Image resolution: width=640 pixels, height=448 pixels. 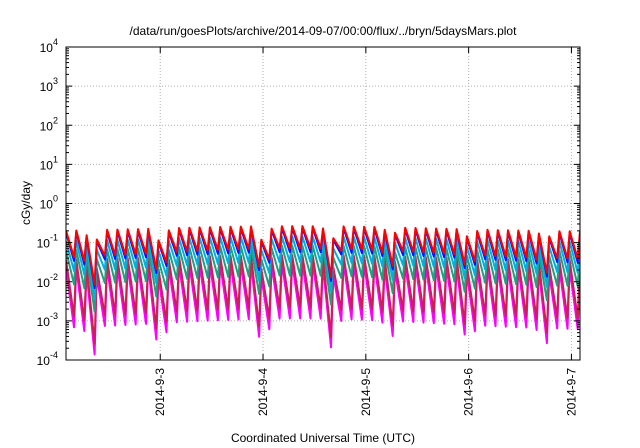 I want to click on y-tick-label: 10⁰, so click(x=49, y=203).